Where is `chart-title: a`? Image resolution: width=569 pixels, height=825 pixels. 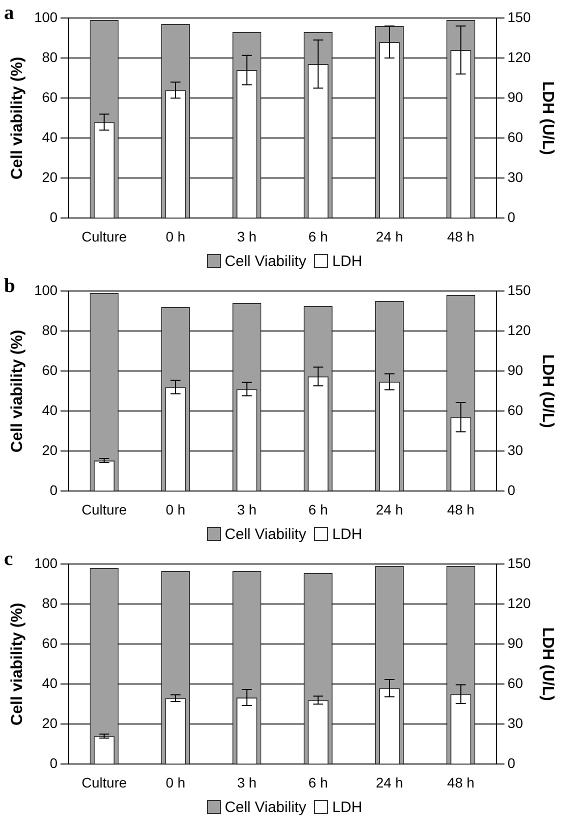
chart-title: a is located at coordinates (9, 13).